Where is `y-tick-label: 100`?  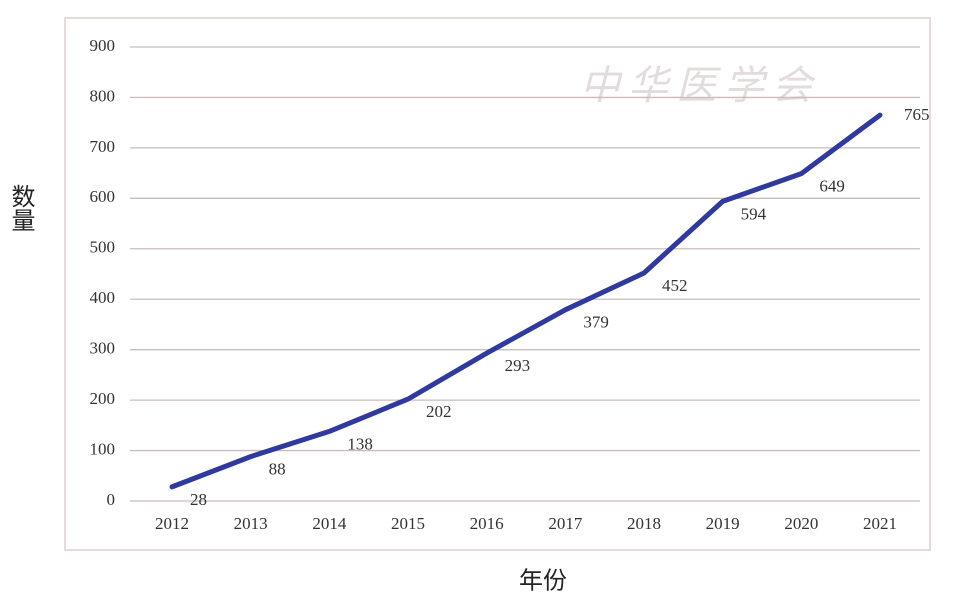
y-tick-label: 100 is located at coordinates (103, 448).